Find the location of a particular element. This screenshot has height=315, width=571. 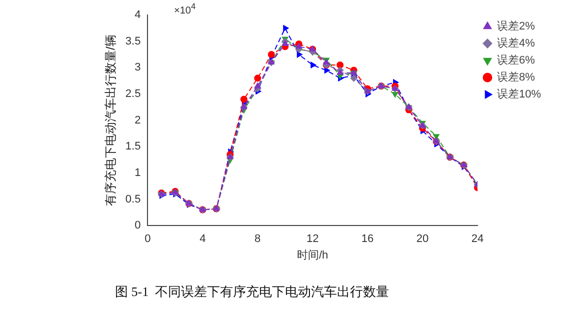

annotation: ×10$^{4}$ is located at coordinates (185, 8).